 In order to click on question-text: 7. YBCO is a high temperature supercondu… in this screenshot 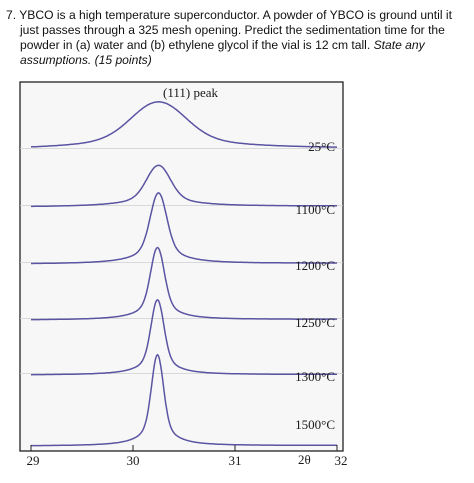, I will do `click(237, 38)`.